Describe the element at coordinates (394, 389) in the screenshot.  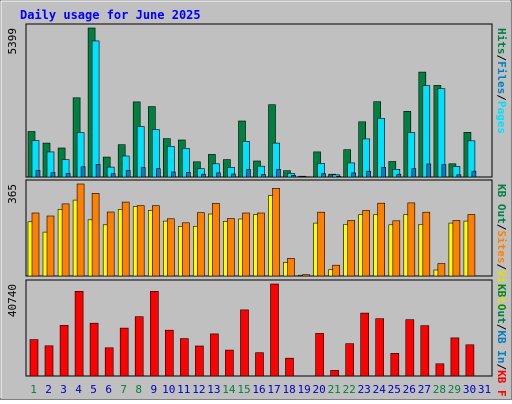
I see `x-tick-label: 25` at that location.